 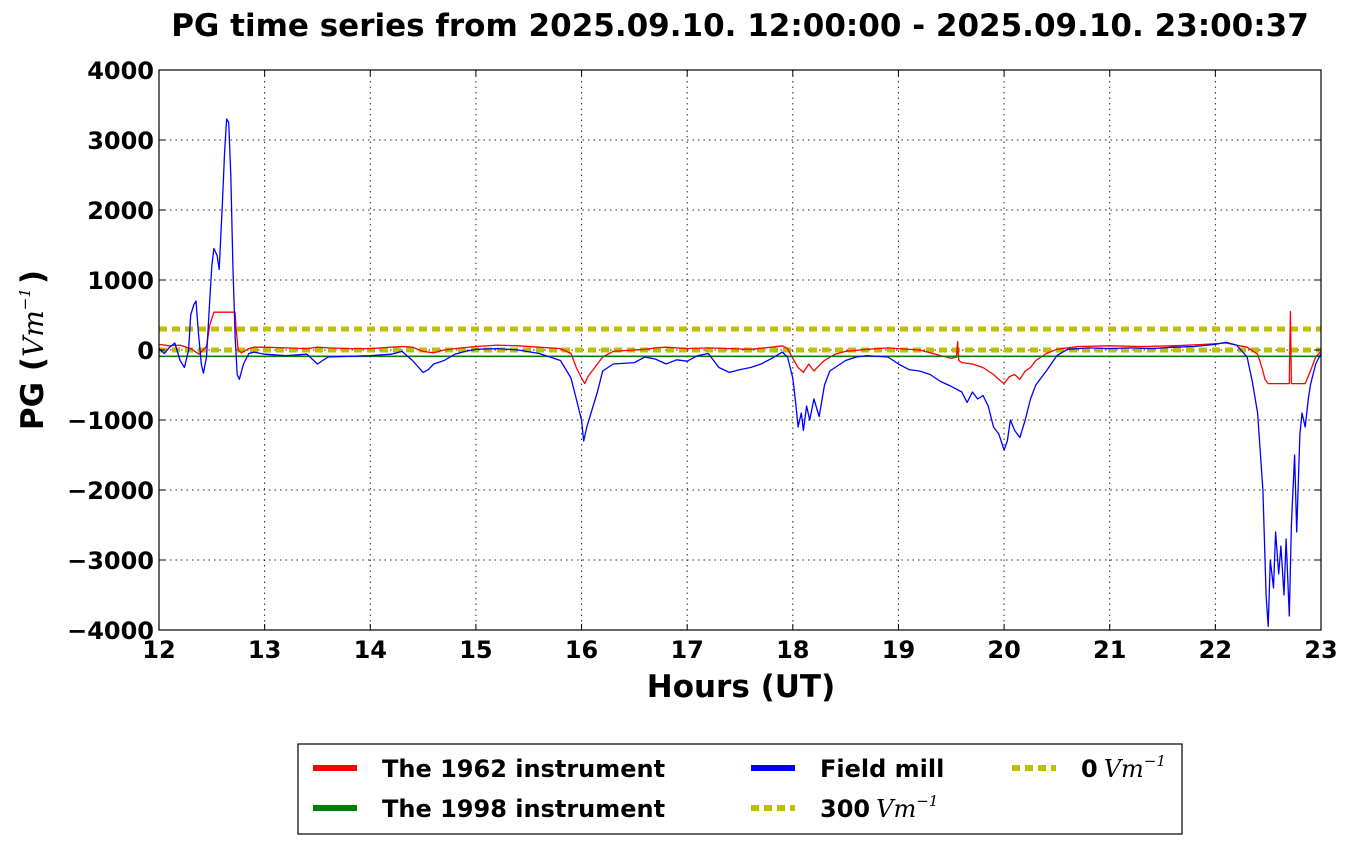 I want to click on series-1962-instrument-line, so click(x=740, y=347).